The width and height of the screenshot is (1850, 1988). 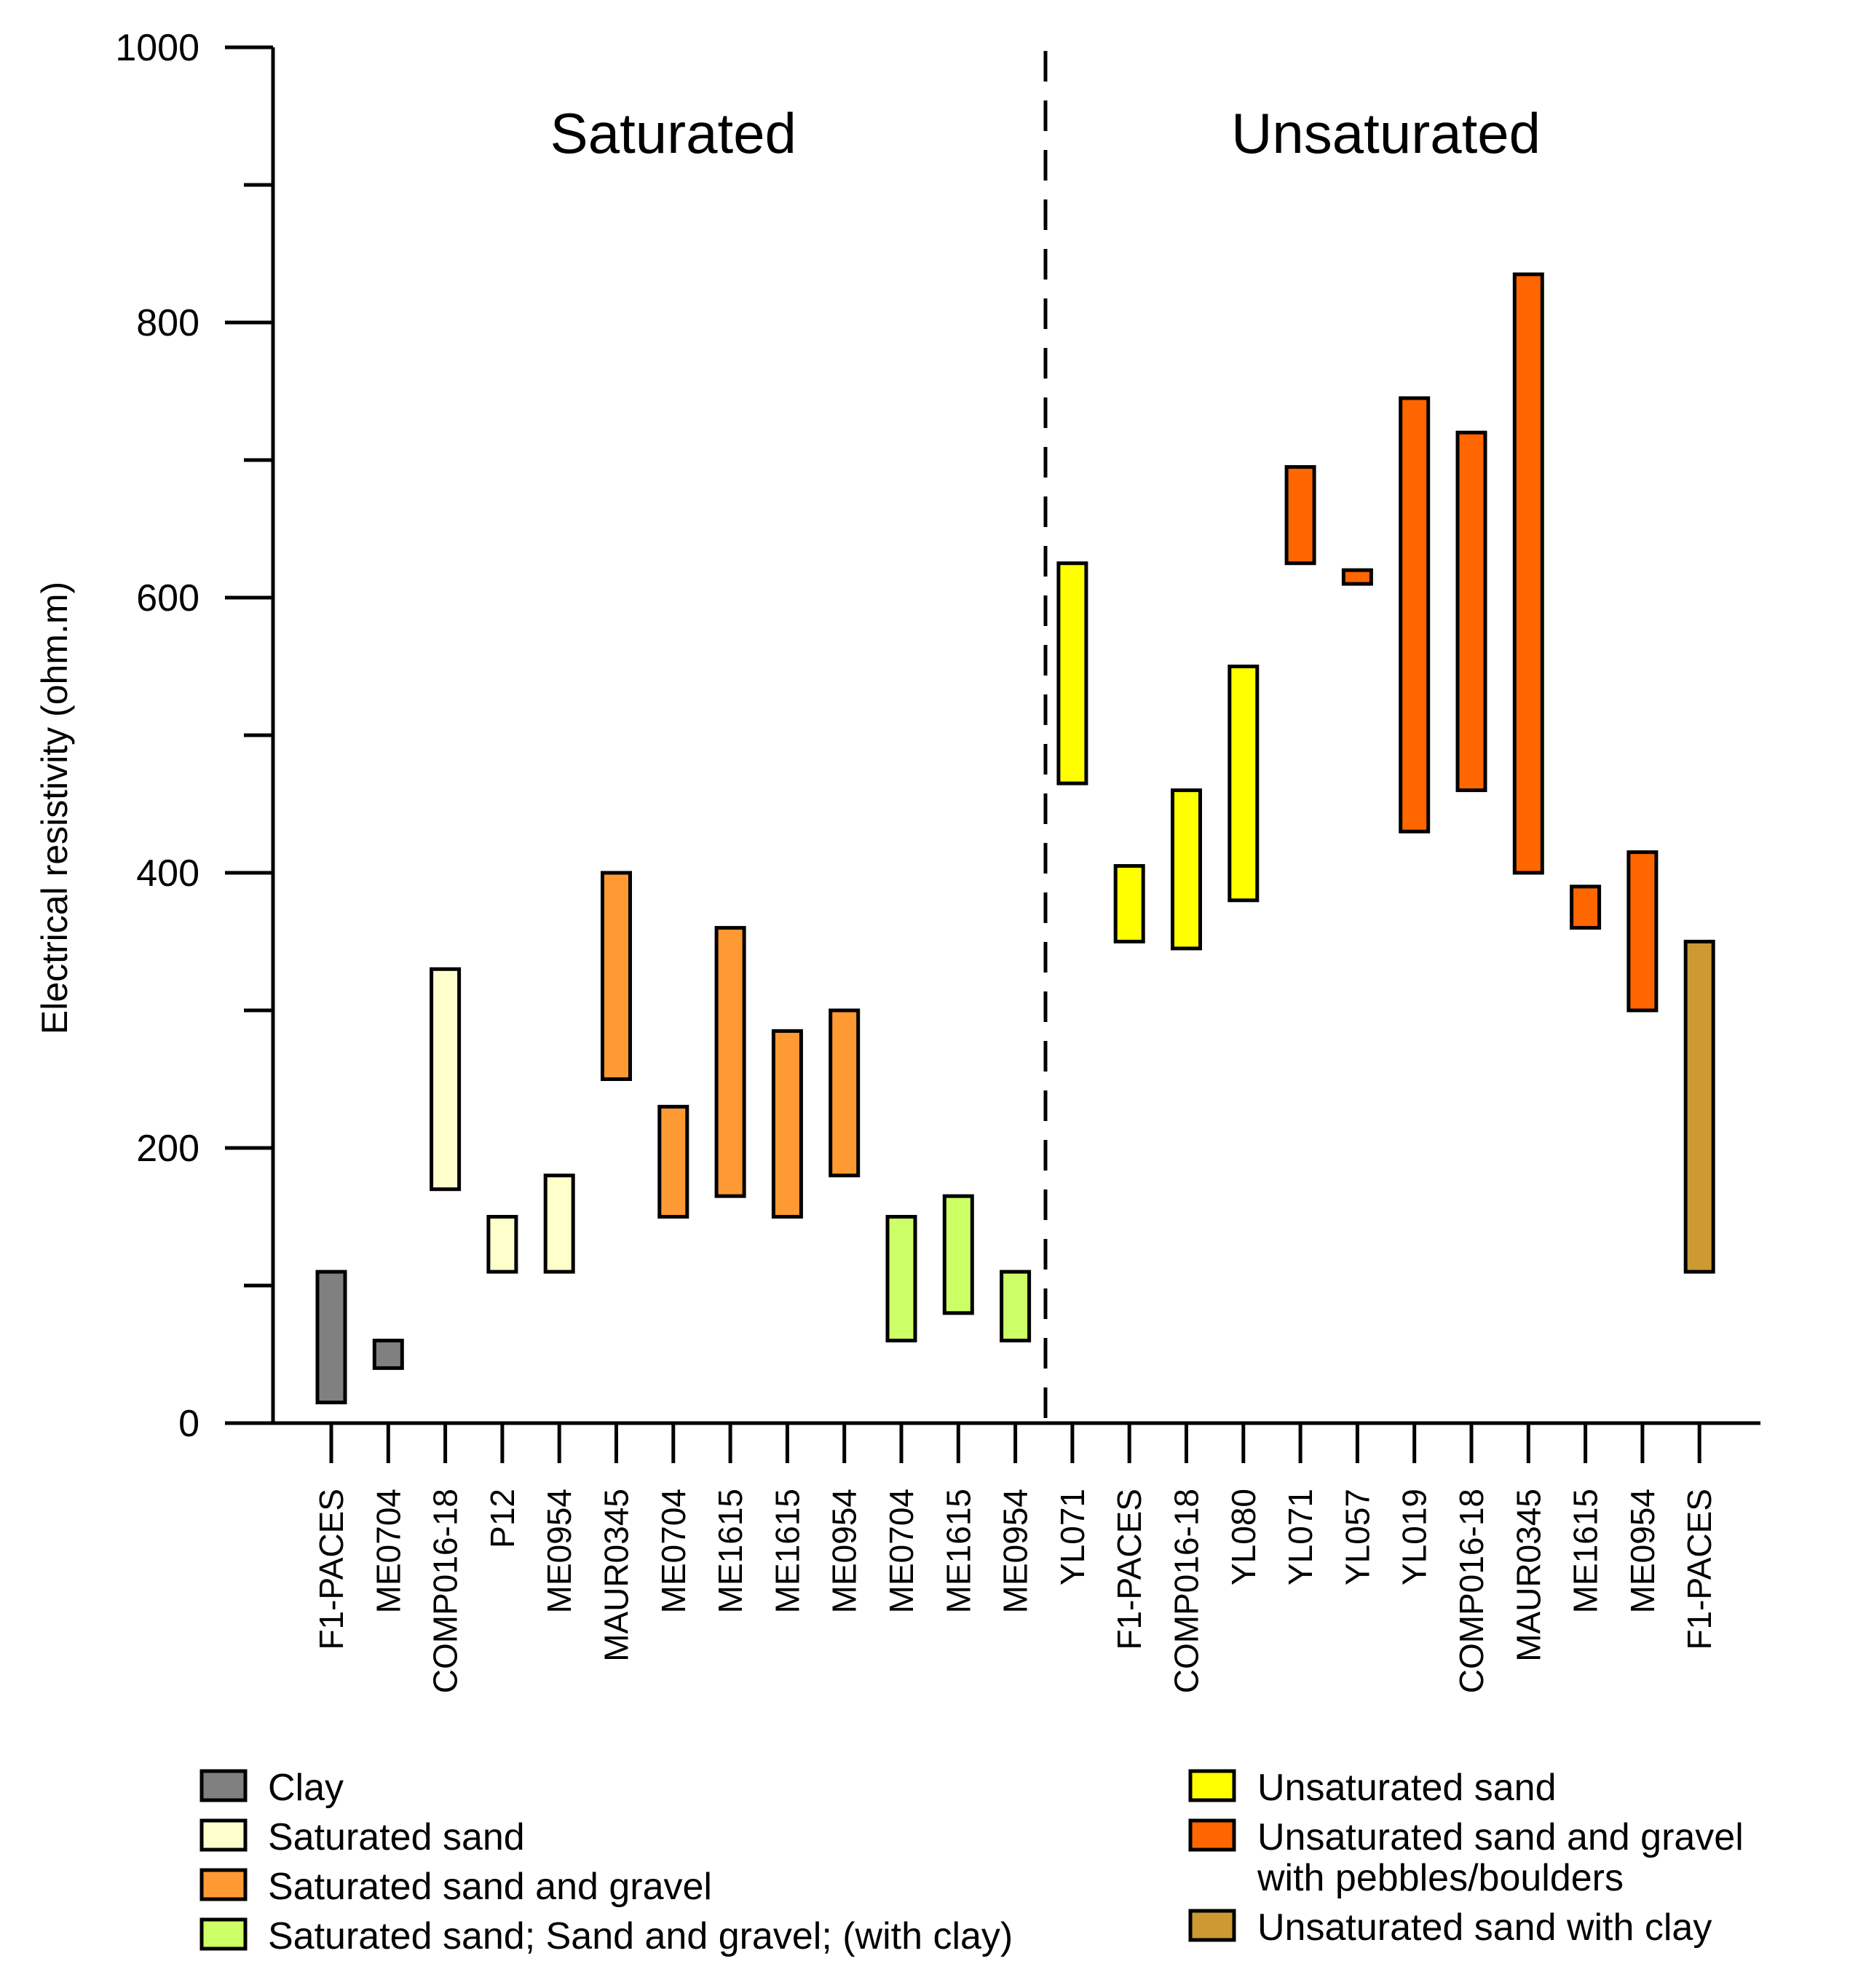 What do you see at coordinates (1357, 1537) in the screenshot?
I see `category-label: YL057` at bounding box center [1357, 1537].